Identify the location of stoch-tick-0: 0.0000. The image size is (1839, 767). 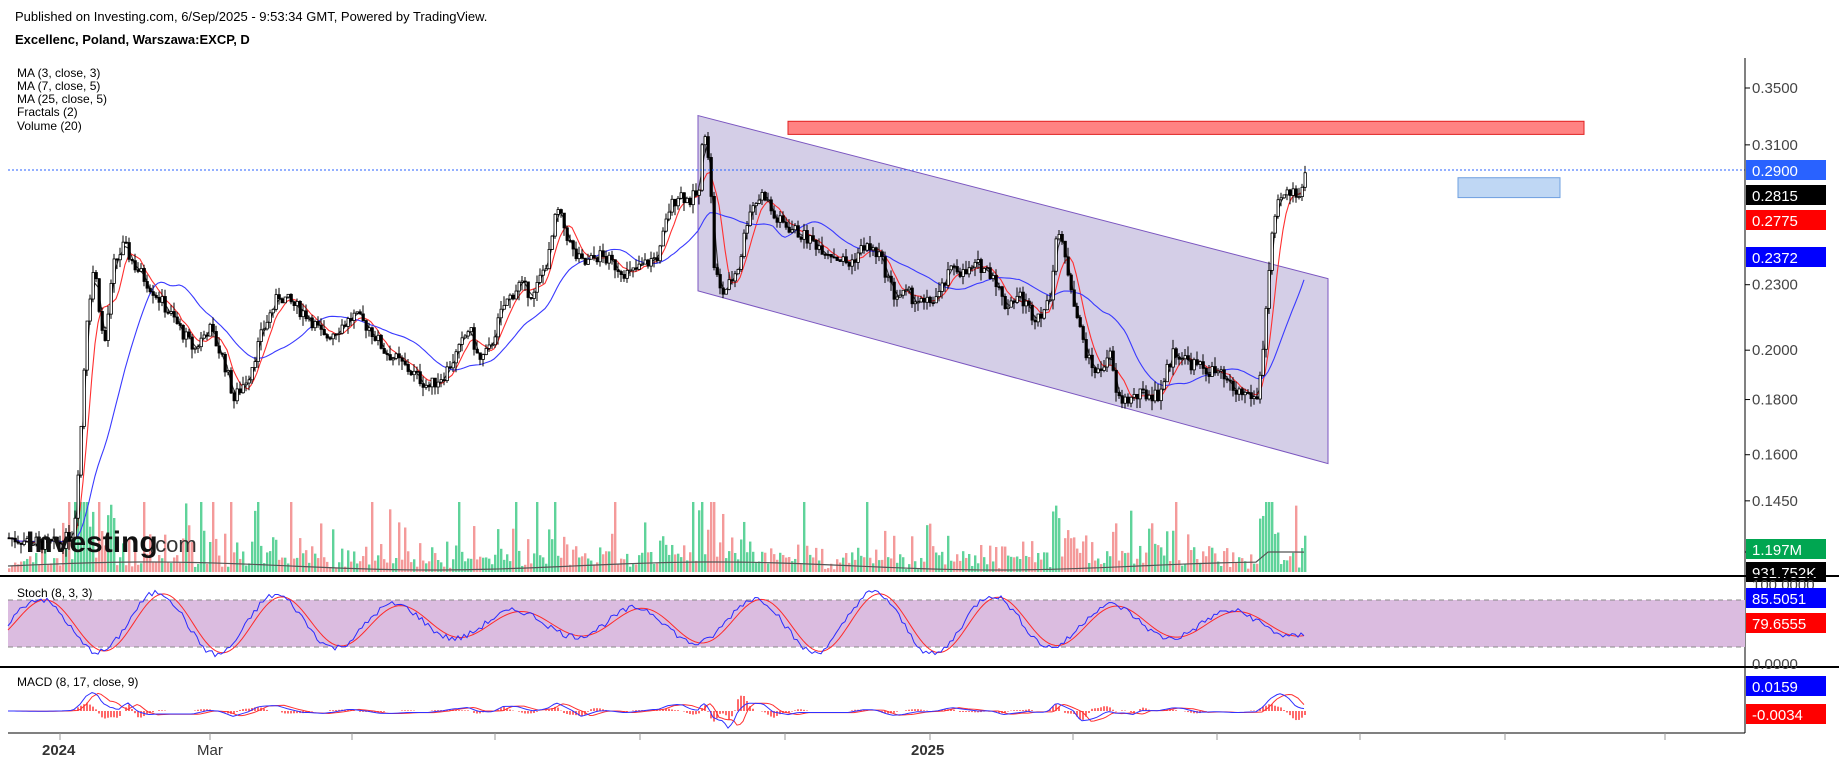
(1775, 664).